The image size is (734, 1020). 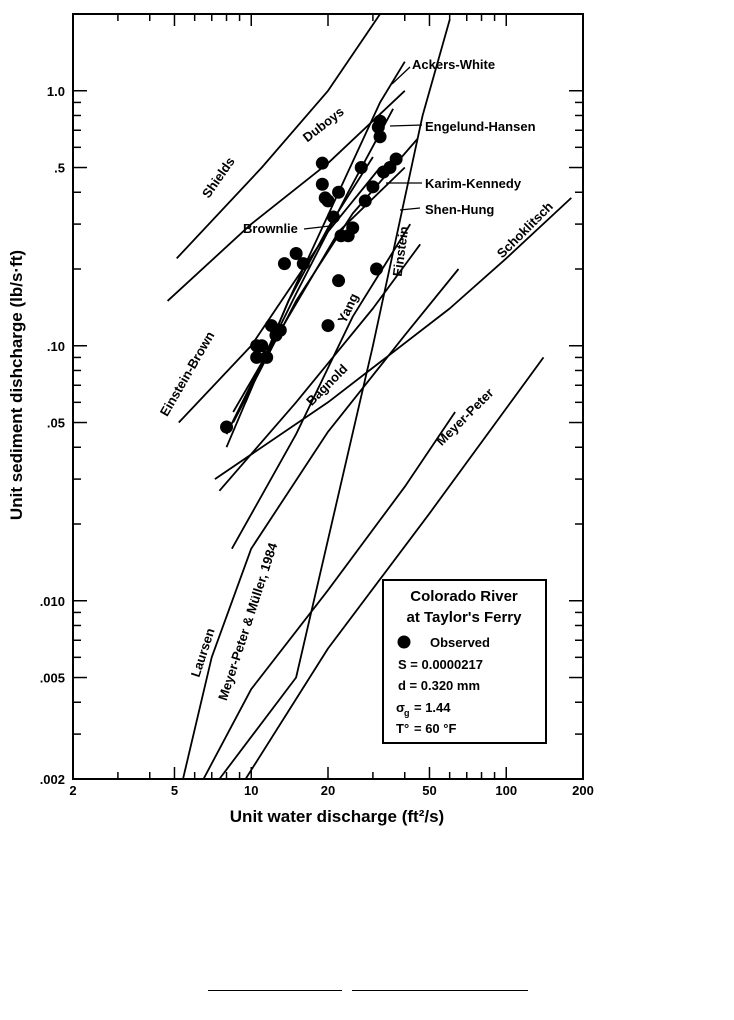 What do you see at coordinates (464, 596) in the screenshot?
I see `legend-title-line1: Colorado River` at bounding box center [464, 596].